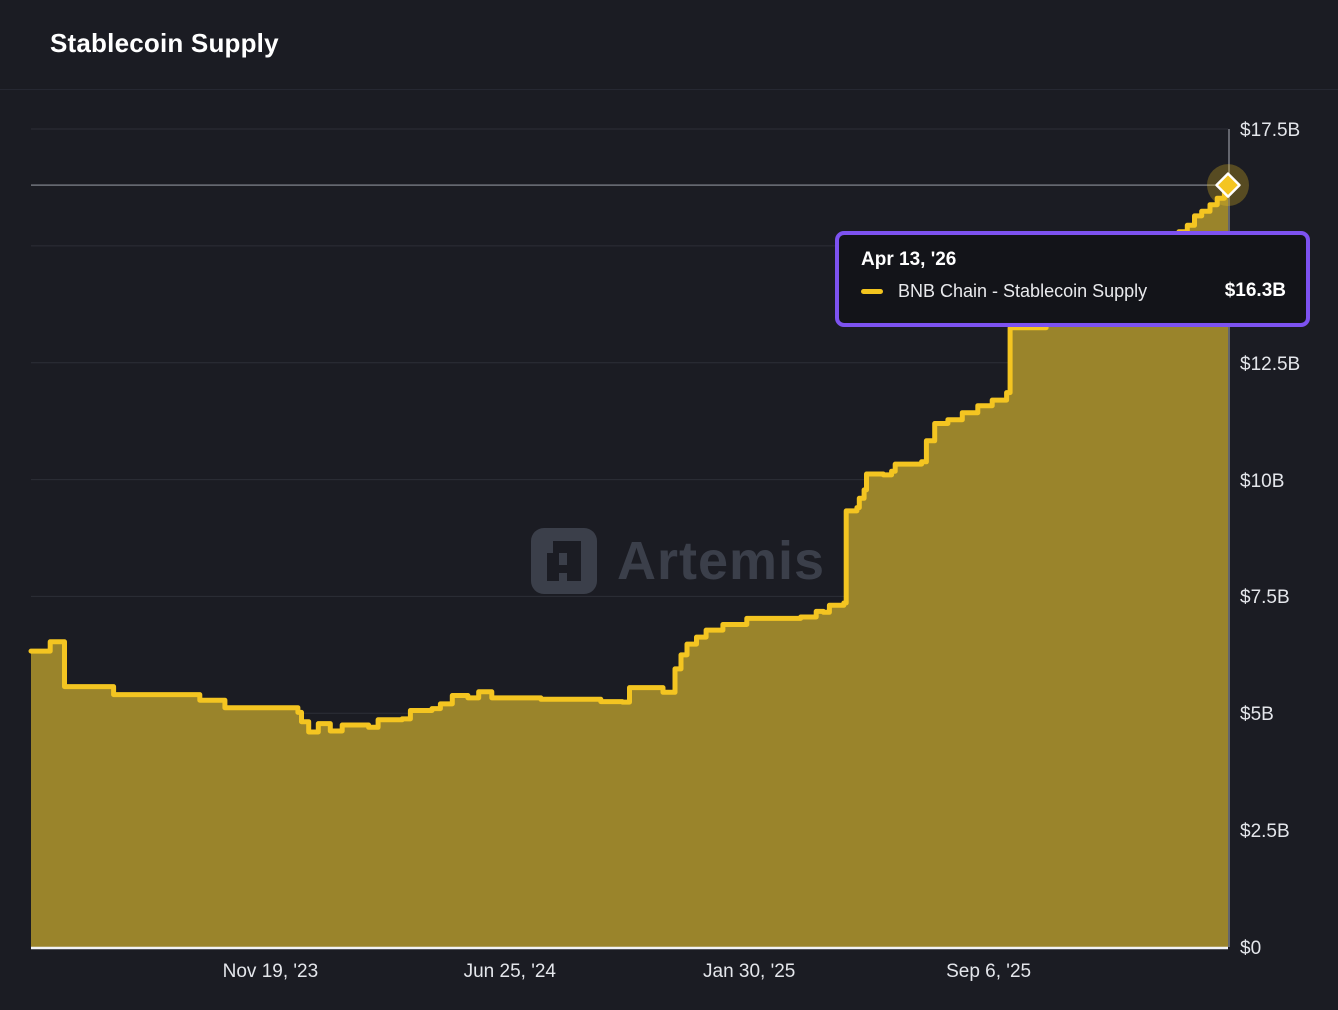  I want to click on series-dash-icon, so click(872, 291).